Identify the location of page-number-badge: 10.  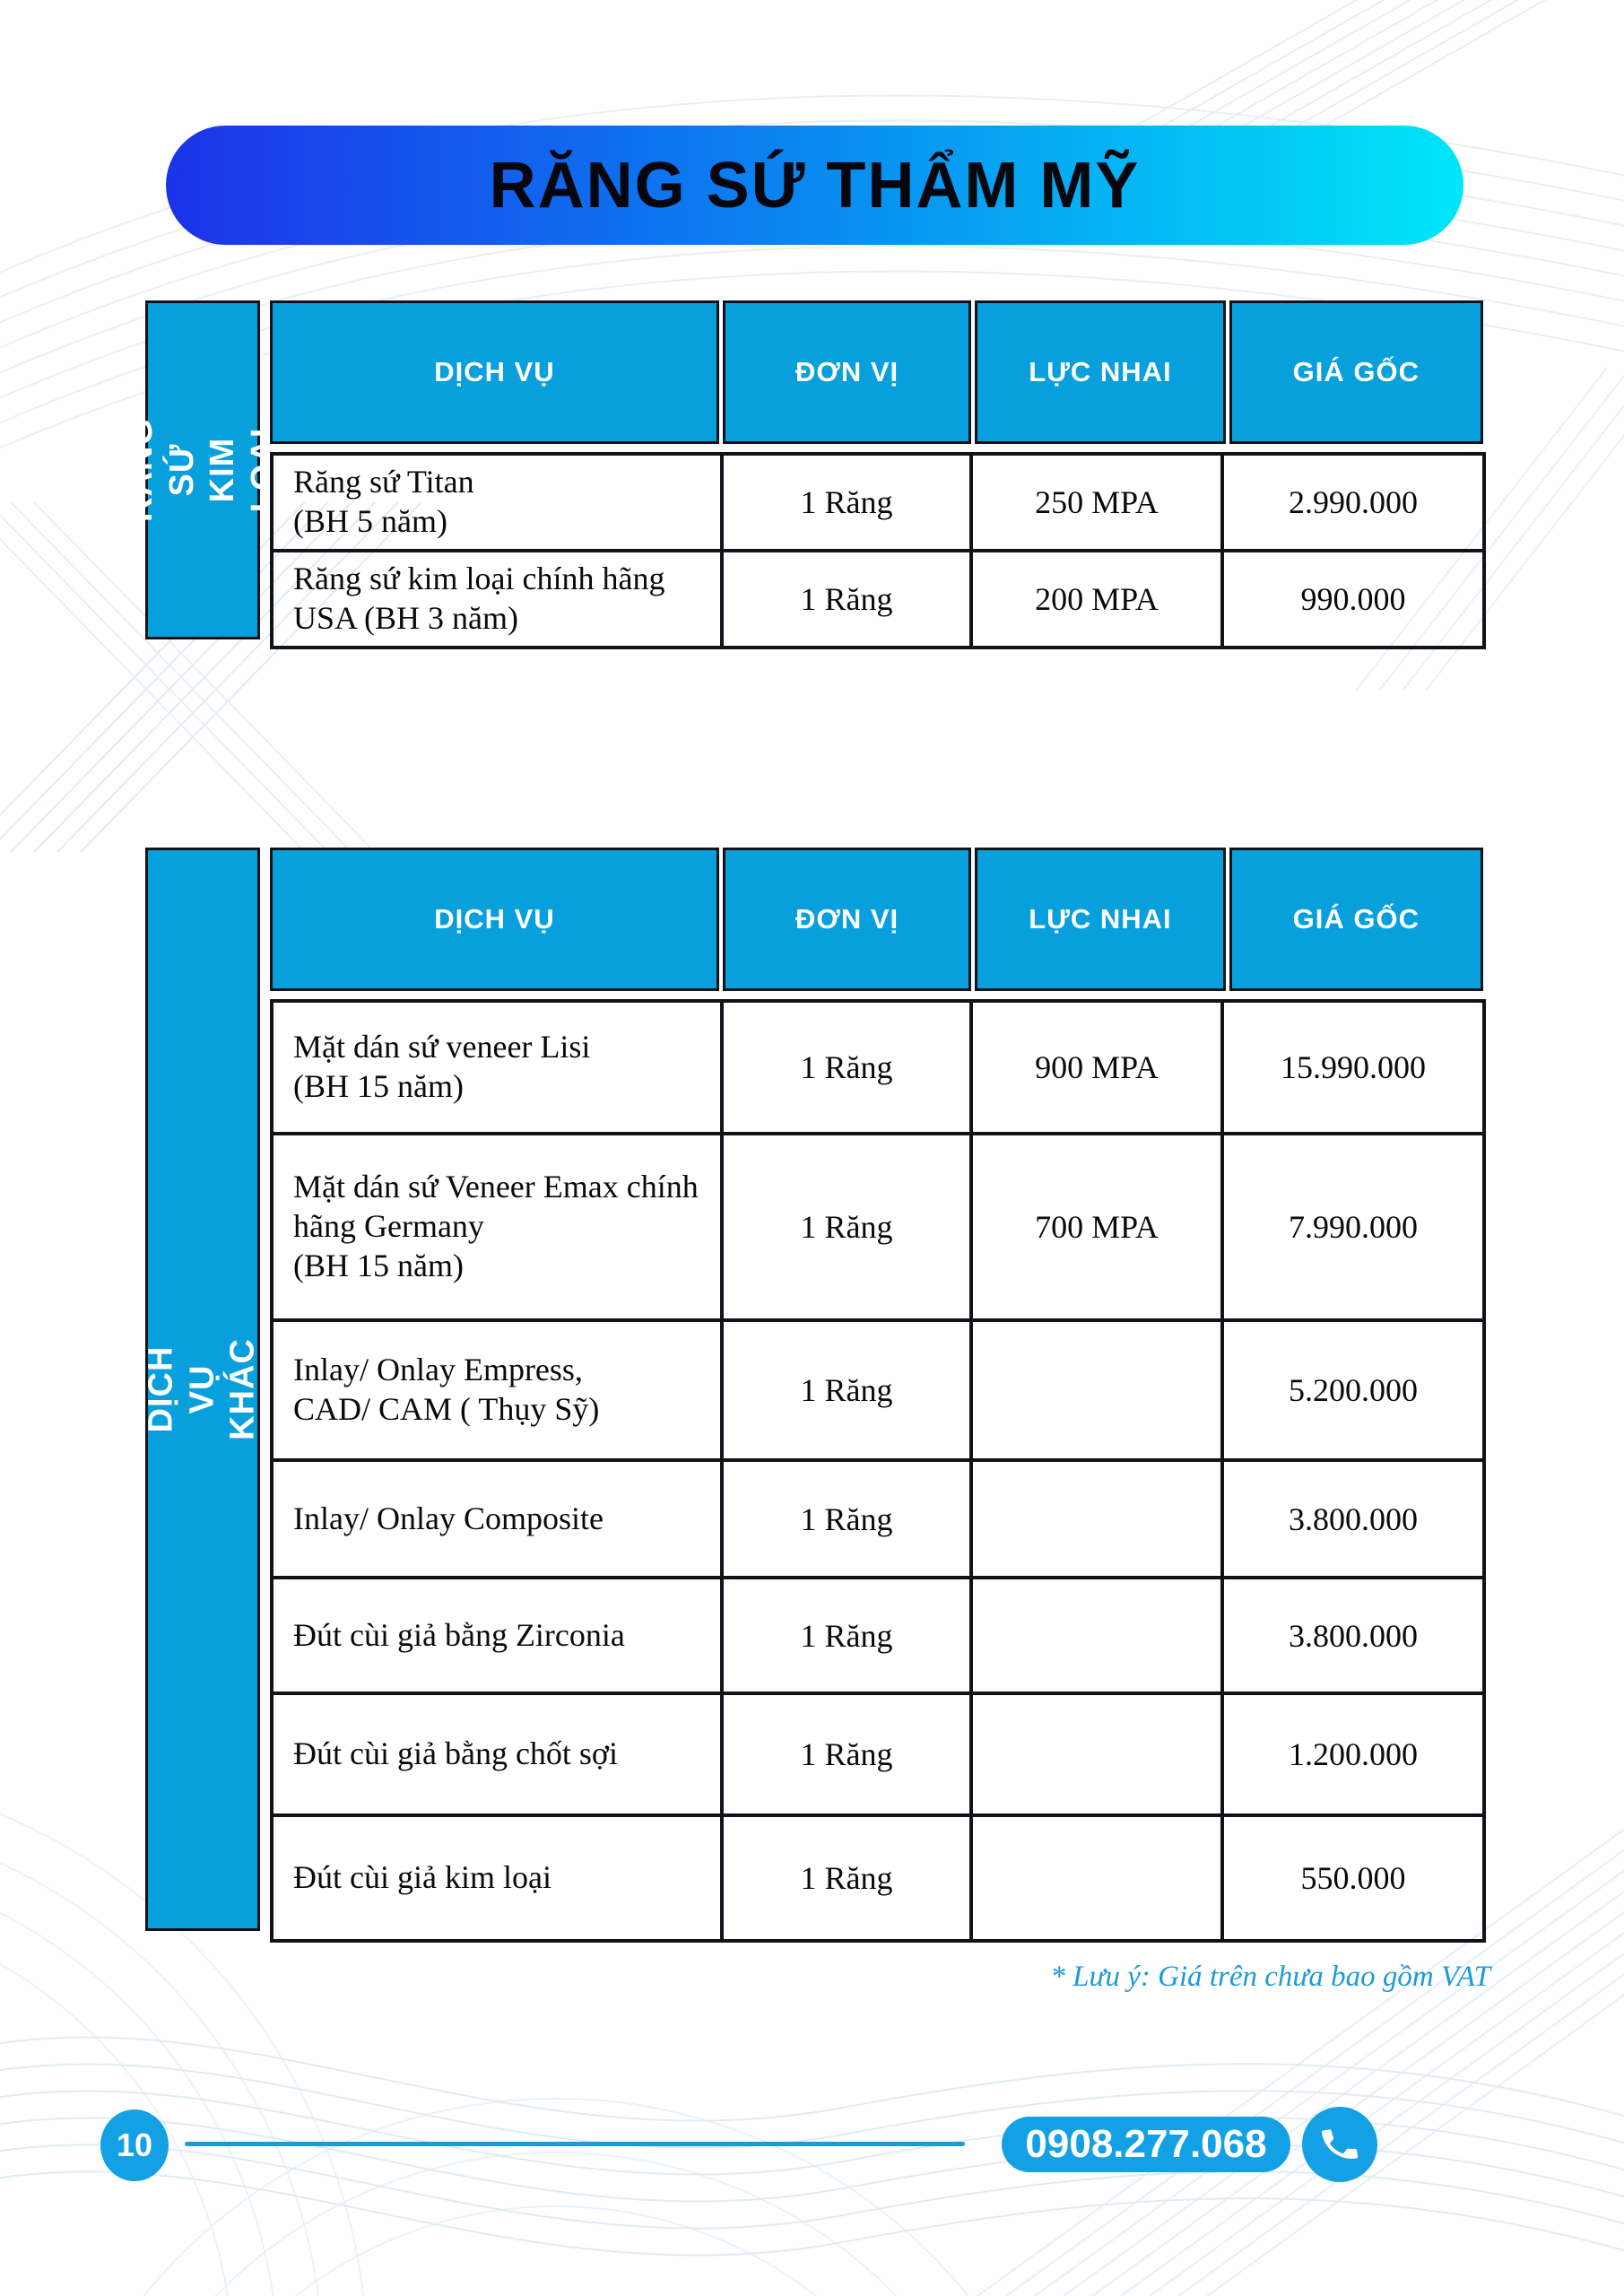
(134, 2145).